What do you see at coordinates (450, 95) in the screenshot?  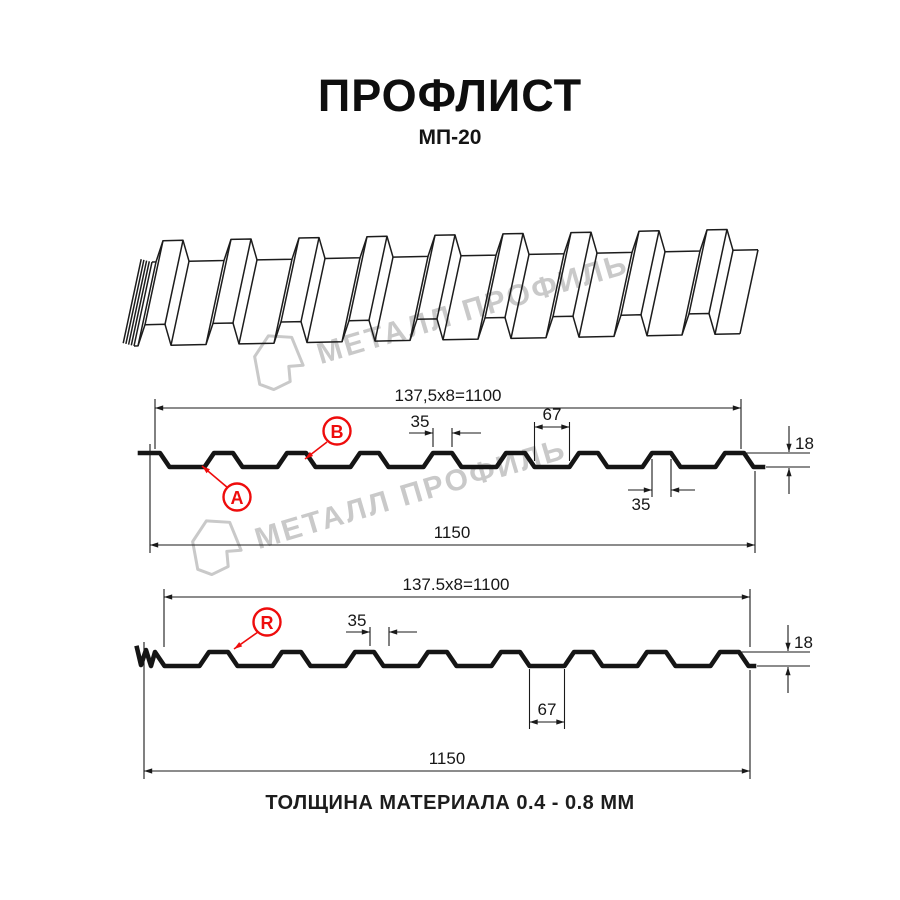 I see `page-title: ПРОФЛИСТ` at bounding box center [450, 95].